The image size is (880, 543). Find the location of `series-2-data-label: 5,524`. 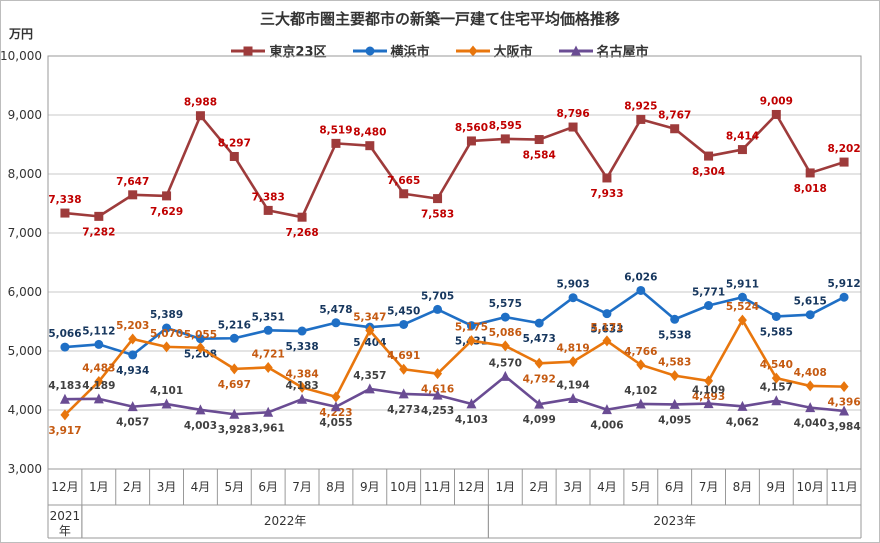

series-2-data-label: 5,524 is located at coordinates (742, 307).